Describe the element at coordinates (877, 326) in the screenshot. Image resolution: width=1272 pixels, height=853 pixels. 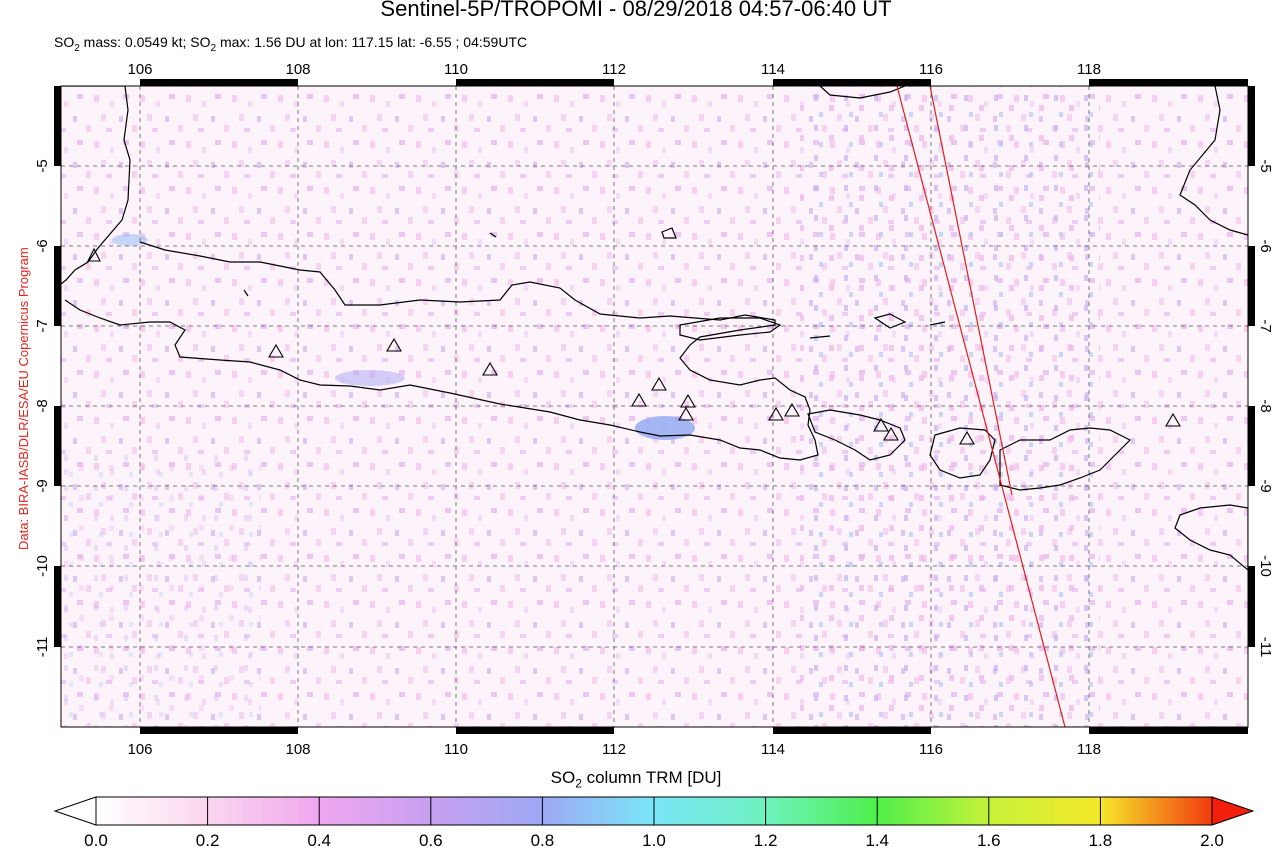
I see `kangean-islets` at that location.